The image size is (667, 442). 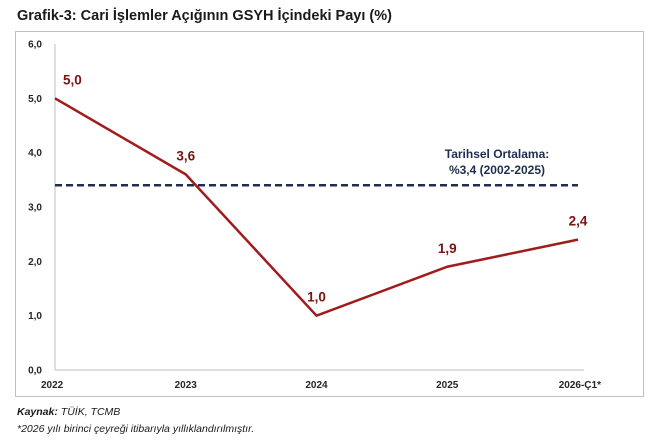 What do you see at coordinates (35, 262) in the screenshot?
I see `y-tick-label: 2,0` at bounding box center [35, 262].